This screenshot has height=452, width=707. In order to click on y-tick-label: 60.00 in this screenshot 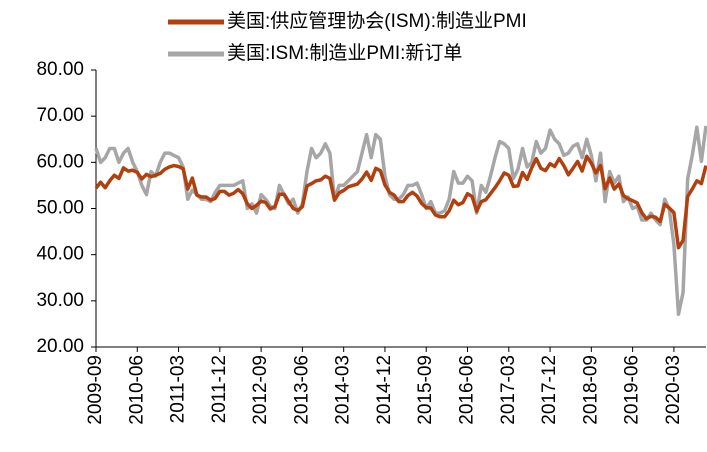, I will do `click(60, 161)`.